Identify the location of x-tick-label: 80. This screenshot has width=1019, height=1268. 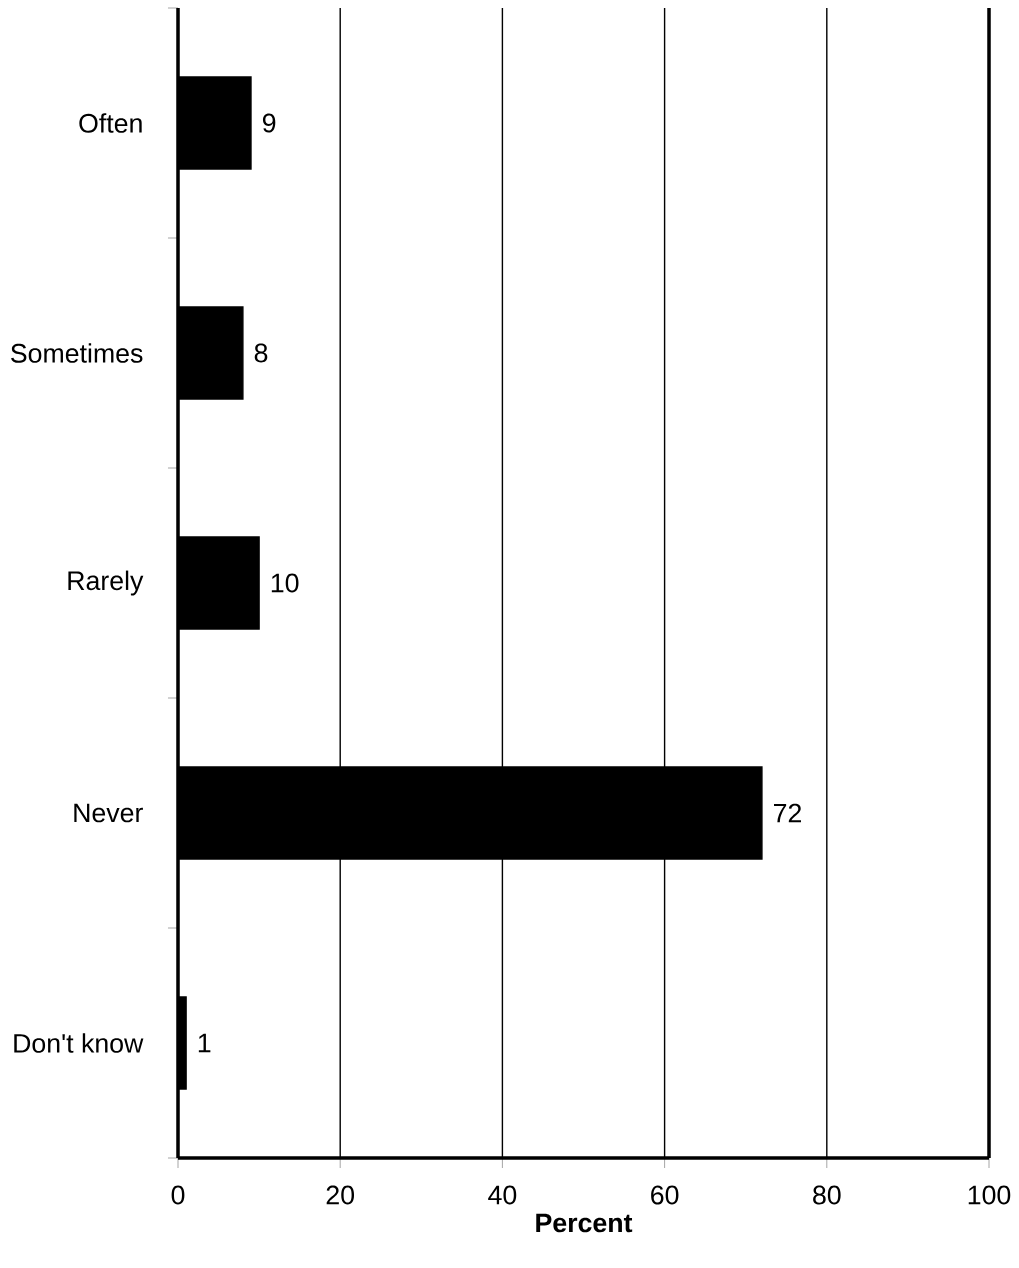
(827, 1195).